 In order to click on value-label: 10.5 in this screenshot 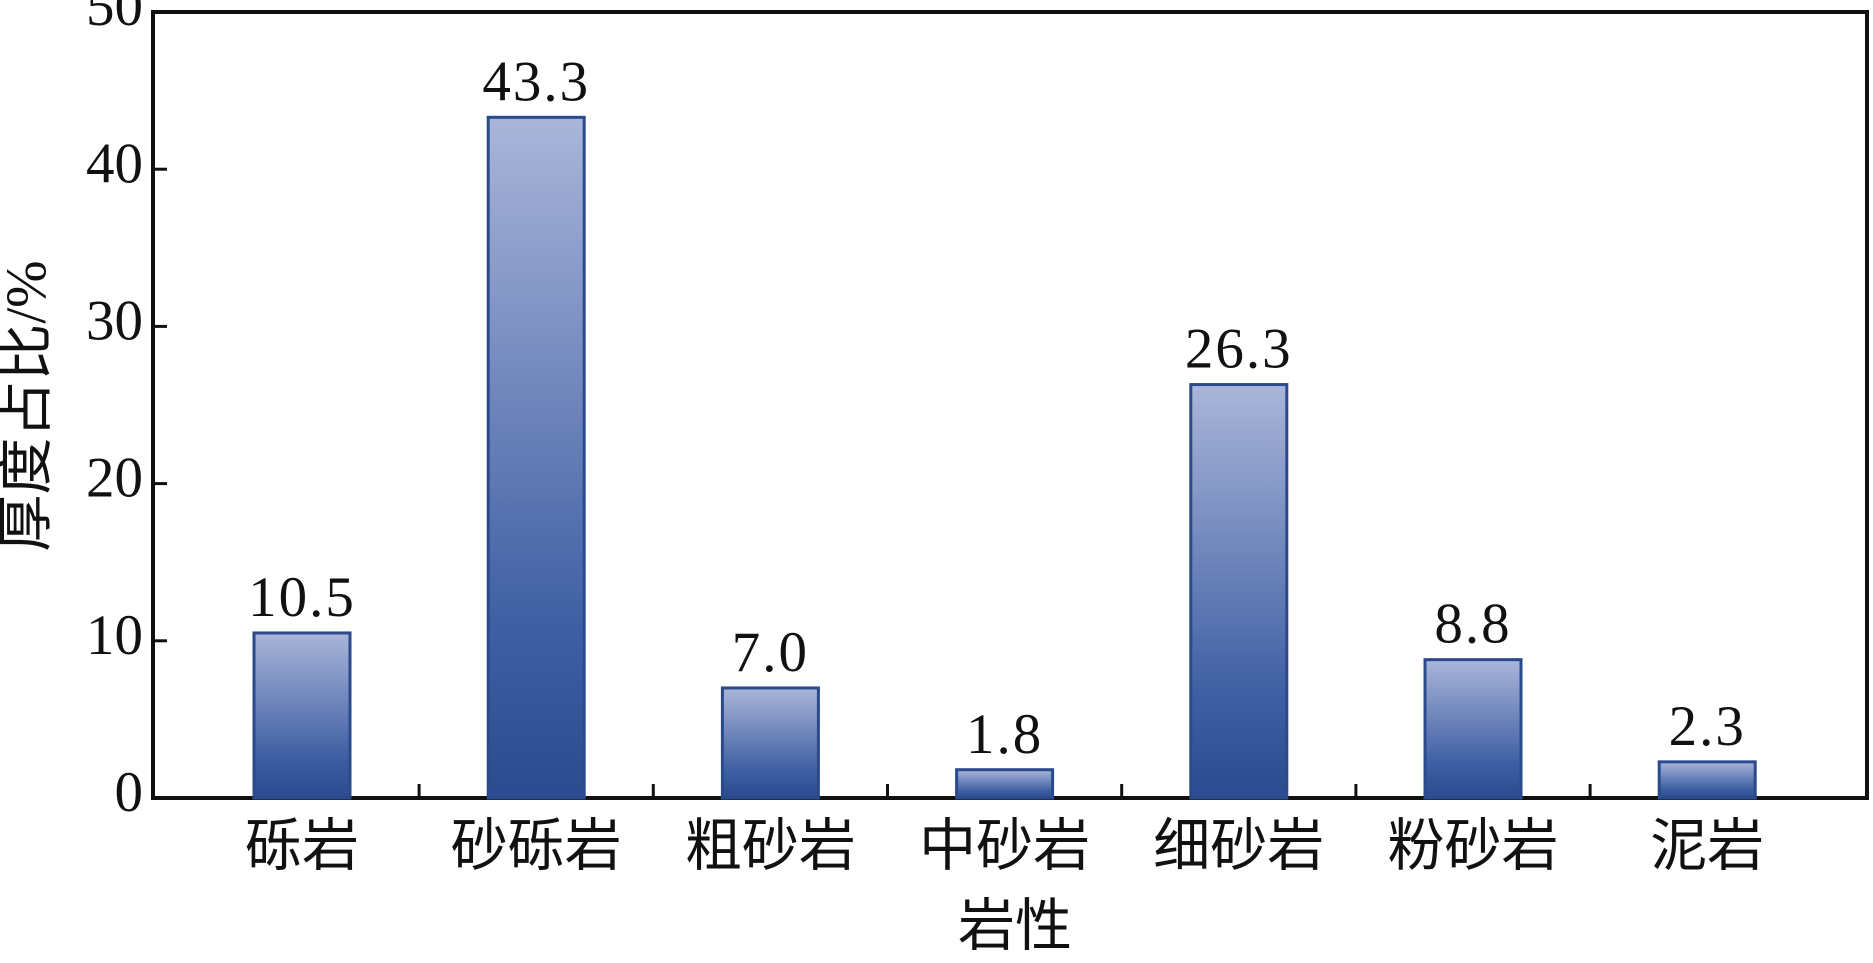, I will do `click(302, 597)`.